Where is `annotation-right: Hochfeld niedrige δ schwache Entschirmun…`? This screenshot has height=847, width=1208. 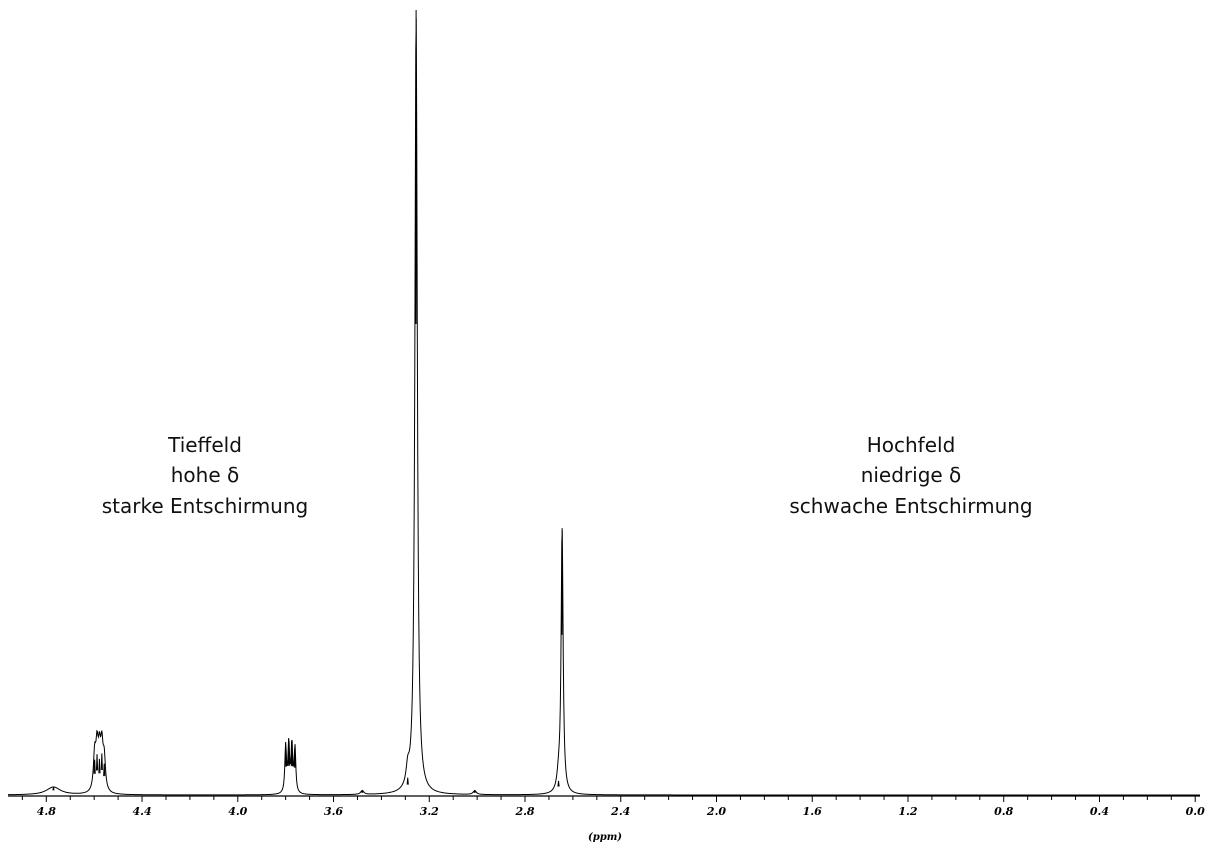 annotation-right: Hochfeld niedrige δ schwache Entschirmun… is located at coordinates (910, 475).